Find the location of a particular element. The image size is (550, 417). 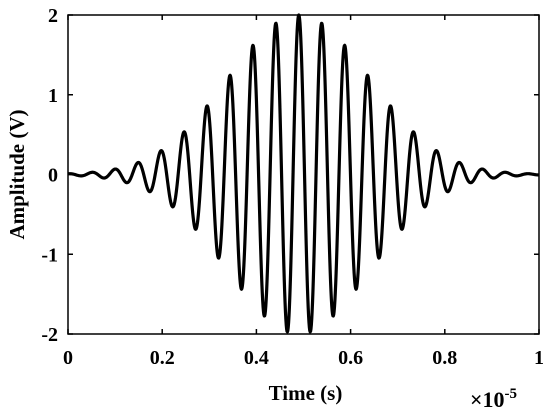

x-axis-exponent-power: -5 is located at coordinates (511, 394).